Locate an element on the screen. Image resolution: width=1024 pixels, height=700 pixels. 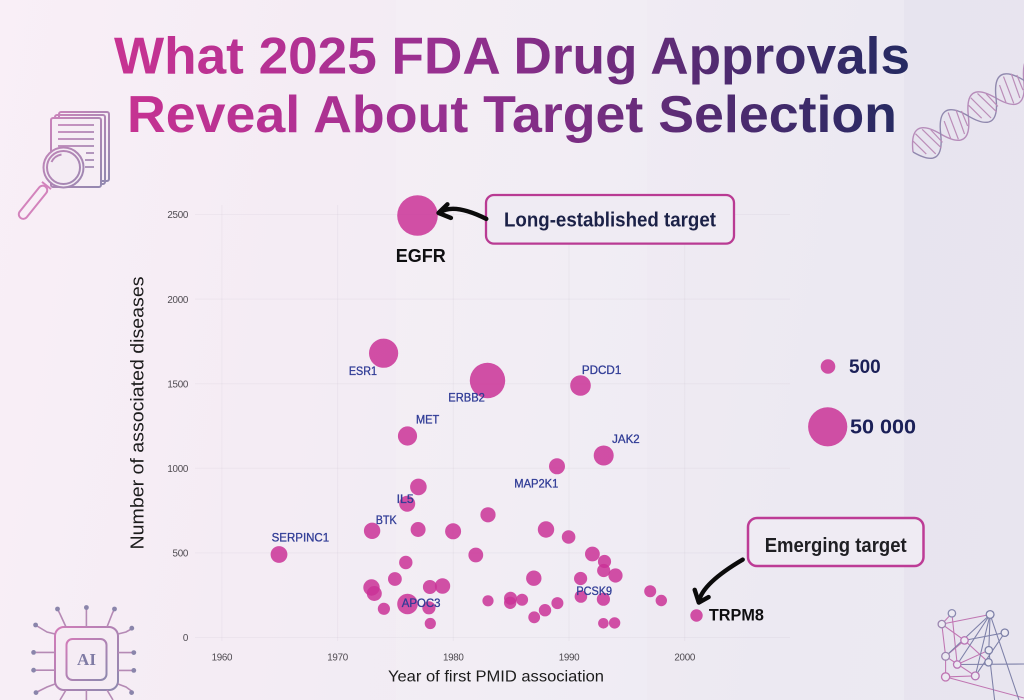
svg-text: APOC3 is located at coordinates (421, 603).